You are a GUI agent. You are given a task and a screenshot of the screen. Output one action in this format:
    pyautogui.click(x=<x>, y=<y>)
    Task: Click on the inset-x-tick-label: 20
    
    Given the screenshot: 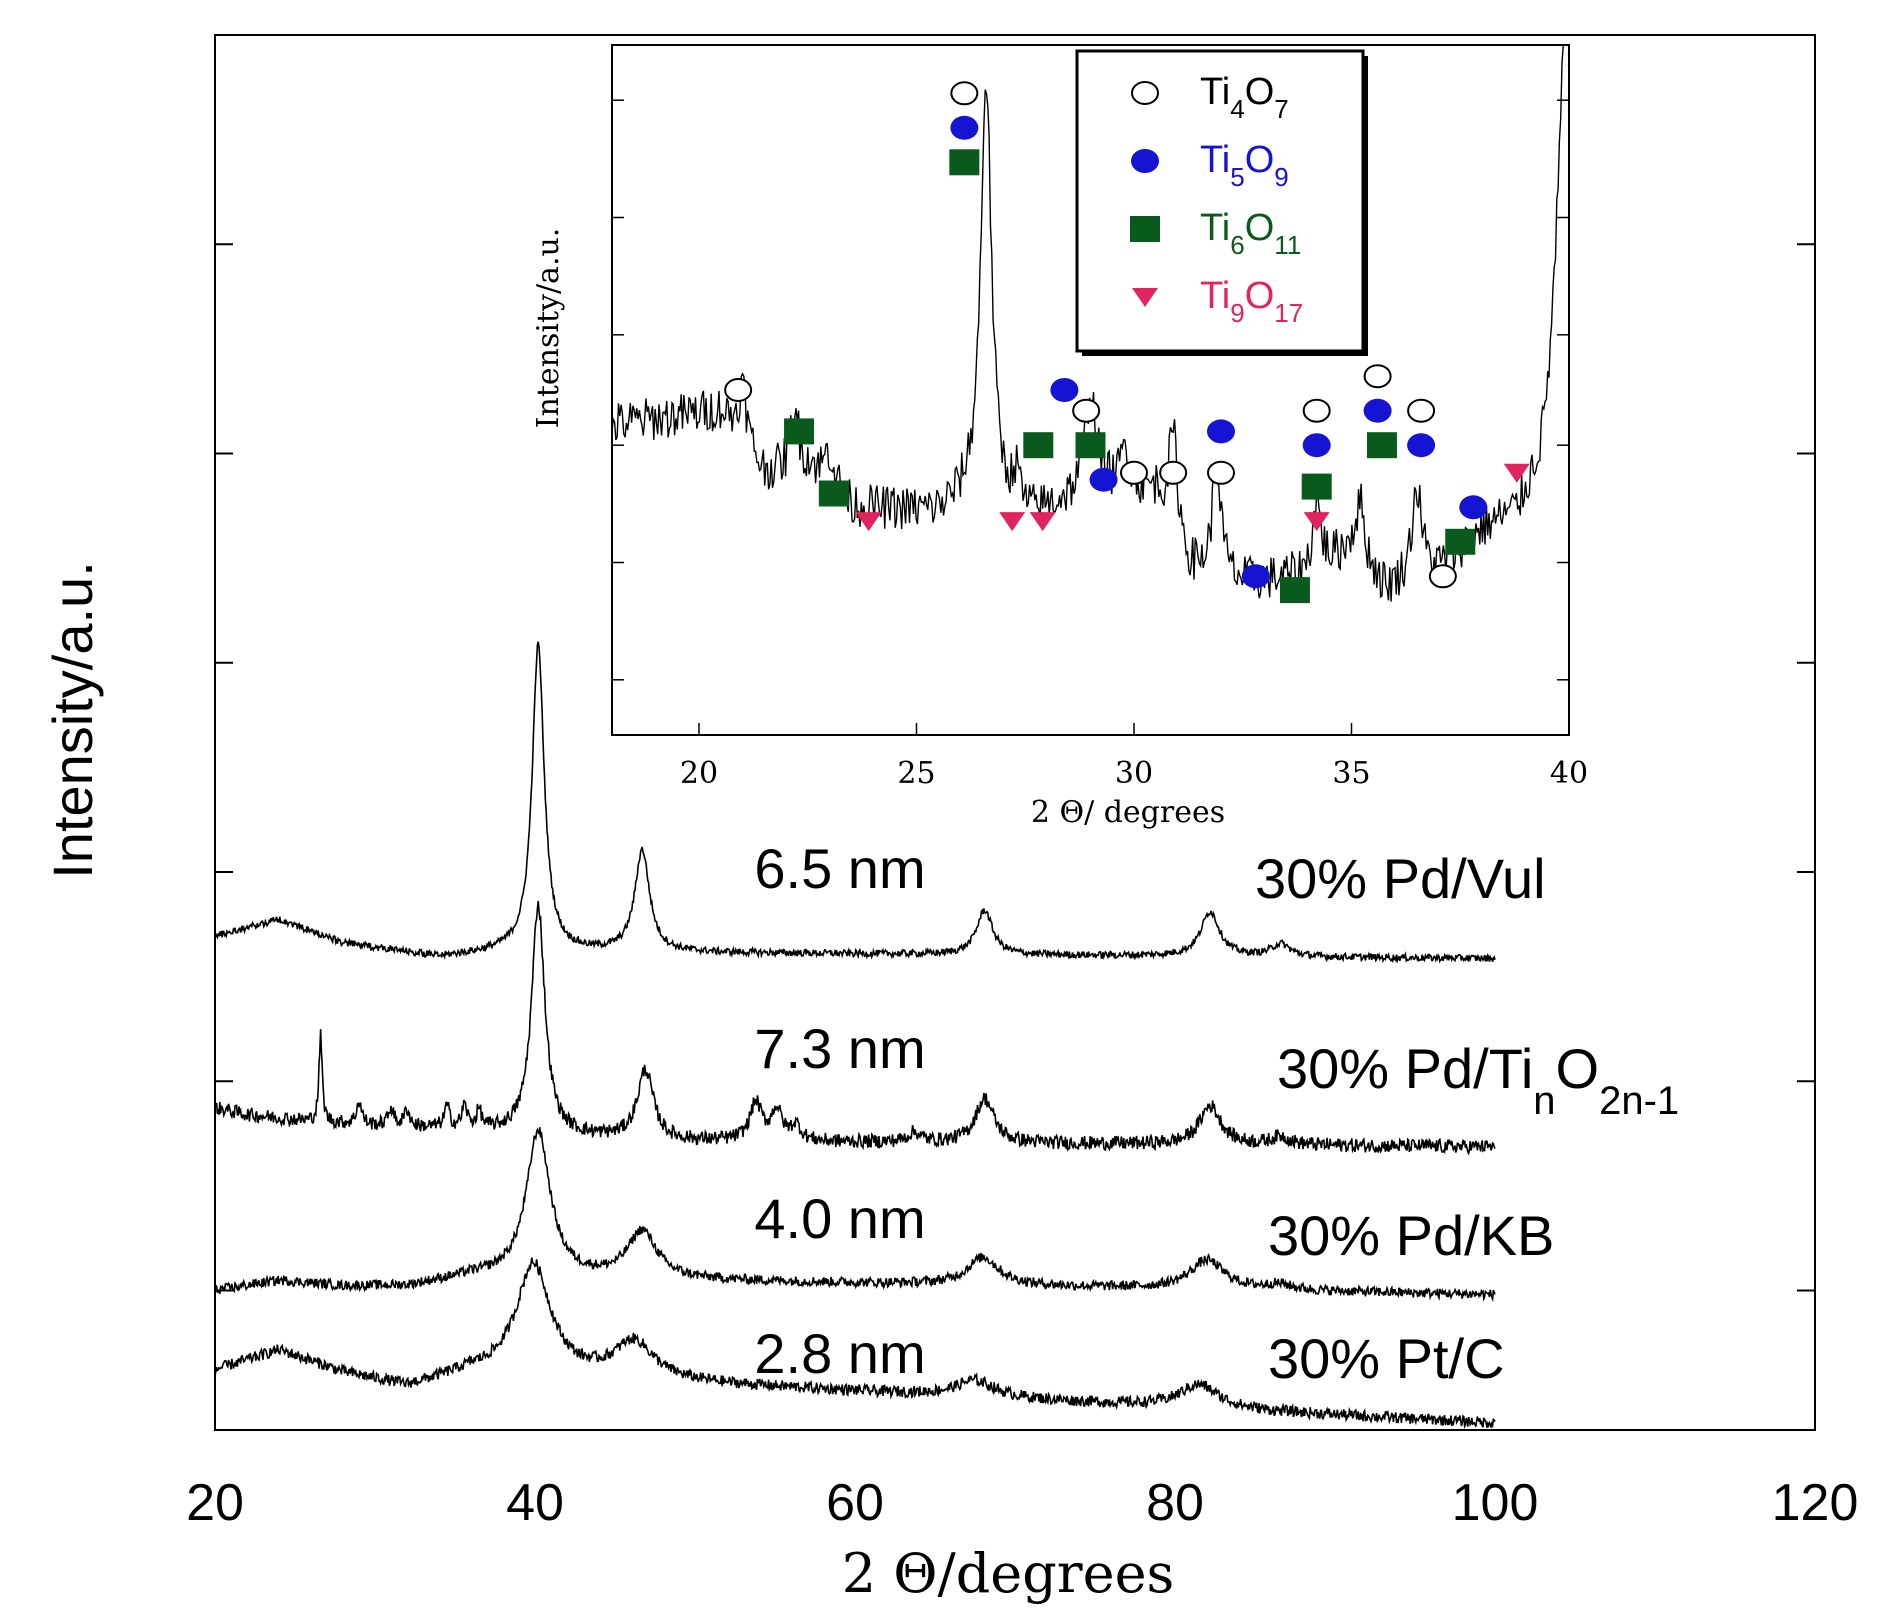 What is the action you would take?
    pyautogui.click(x=699, y=773)
    